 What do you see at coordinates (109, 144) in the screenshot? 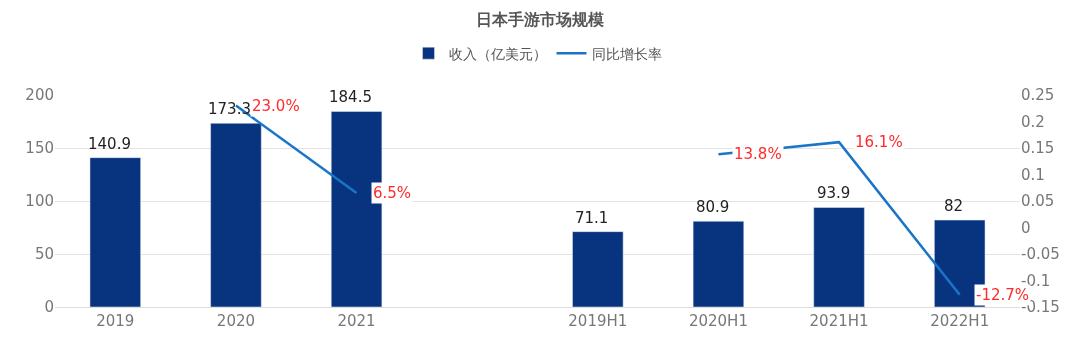
I see `data-label: 140.9` at bounding box center [109, 144].